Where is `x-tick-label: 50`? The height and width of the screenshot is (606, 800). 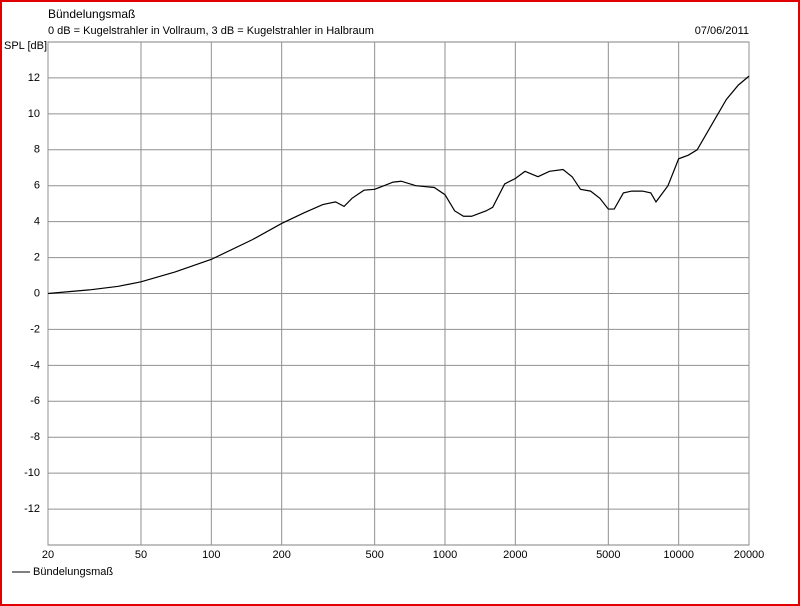 x-tick-label: 50 is located at coordinates (141, 555).